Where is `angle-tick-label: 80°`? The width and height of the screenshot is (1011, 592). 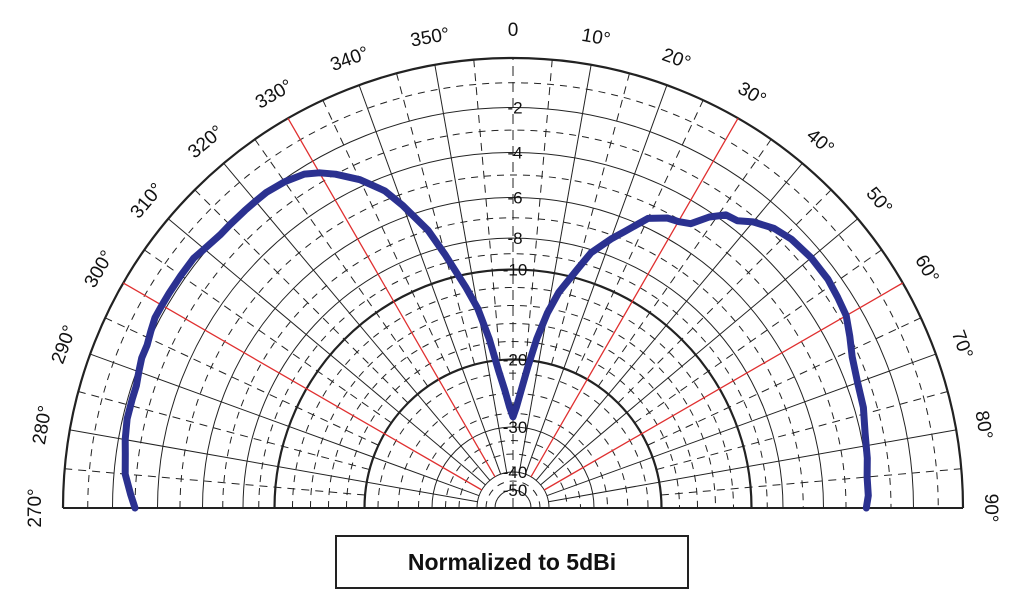 angle-tick-label: 80° is located at coordinates (983, 425).